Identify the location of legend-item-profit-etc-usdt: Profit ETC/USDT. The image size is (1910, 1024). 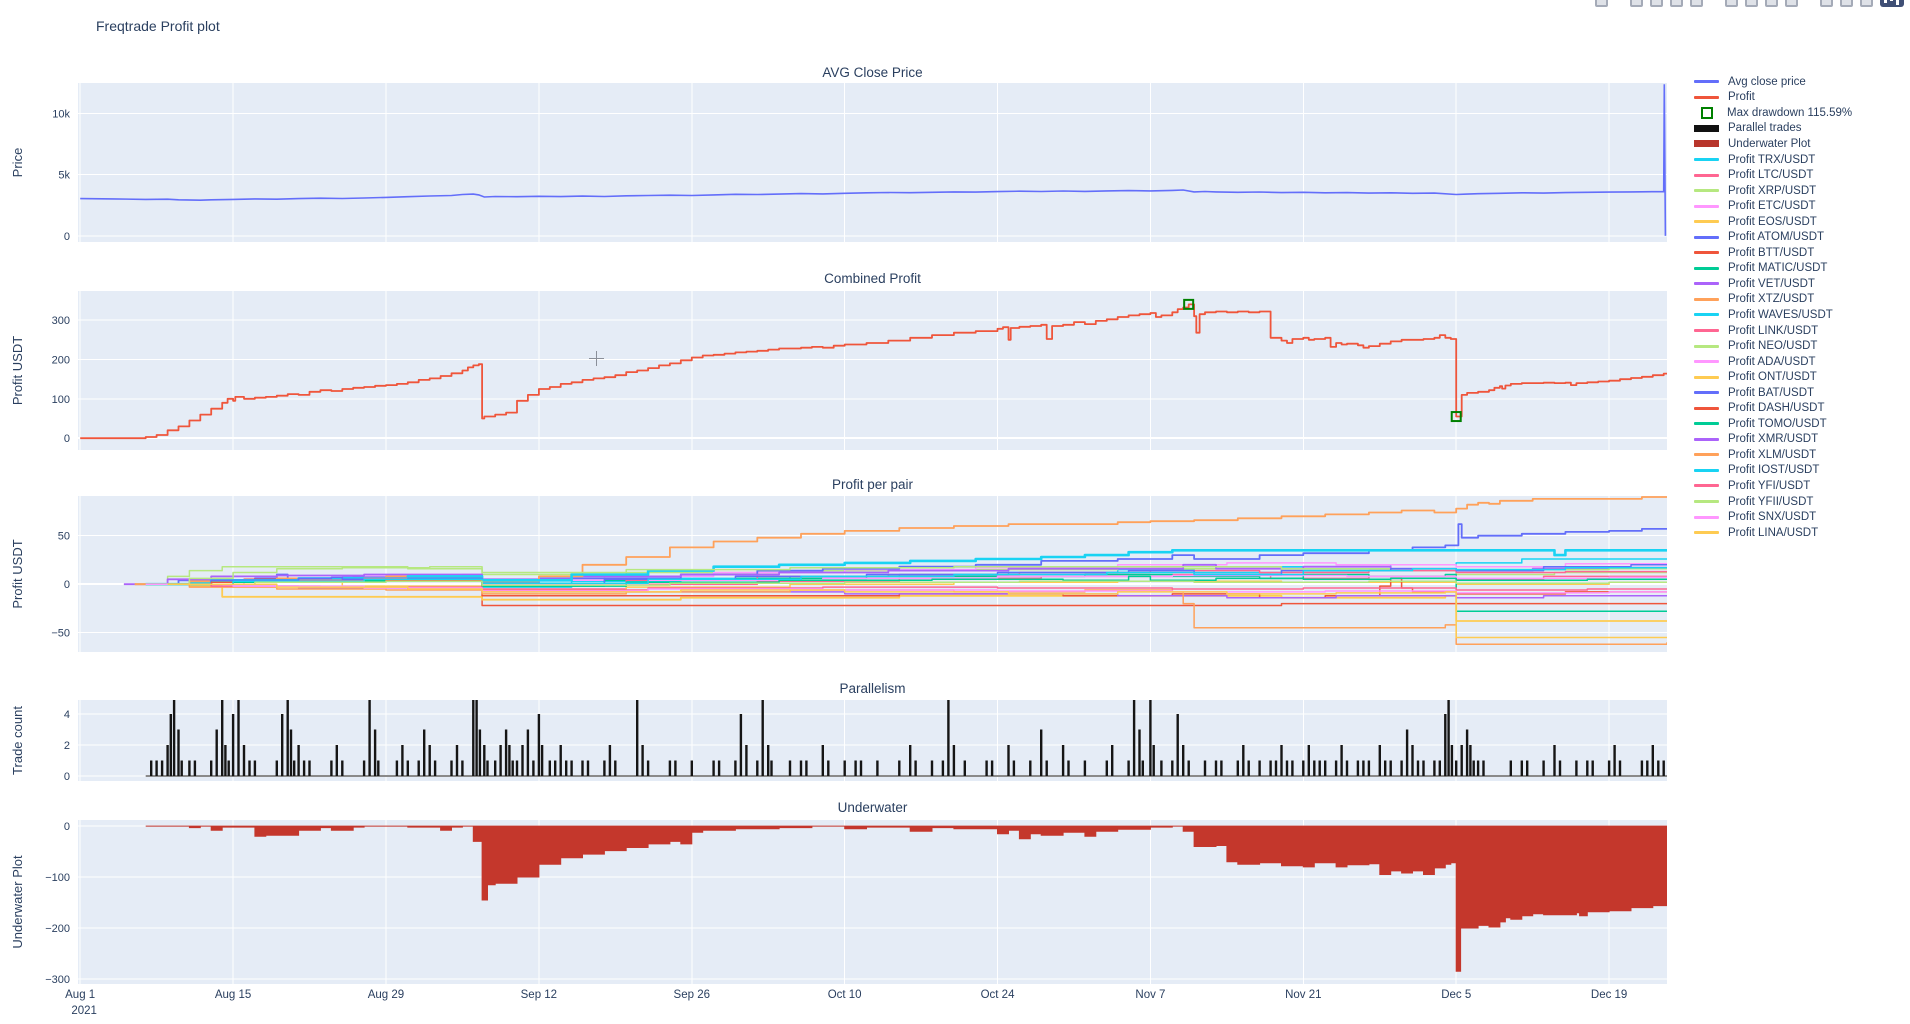
(1801, 206).